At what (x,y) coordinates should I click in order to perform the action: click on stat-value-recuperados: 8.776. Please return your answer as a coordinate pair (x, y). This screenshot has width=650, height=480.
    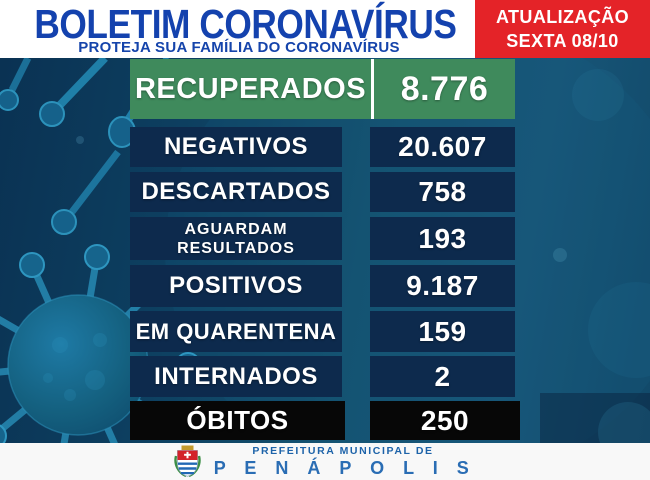
    Looking at the image, I should click on (444, 88).